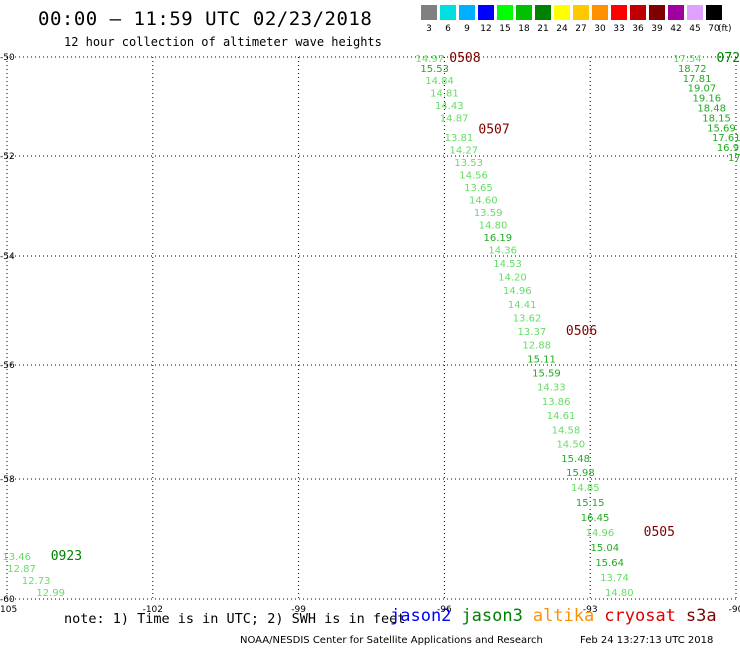 This screenshot has width=740, height=650. I want to click on wave-height-label: 12.73, so click(36, 581).